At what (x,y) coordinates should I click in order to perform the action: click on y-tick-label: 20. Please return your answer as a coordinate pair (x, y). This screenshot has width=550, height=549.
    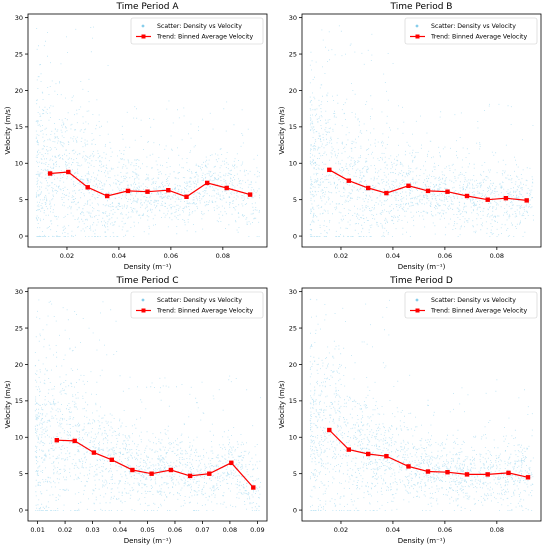
    Looking at the image, I should click on (293, 91).